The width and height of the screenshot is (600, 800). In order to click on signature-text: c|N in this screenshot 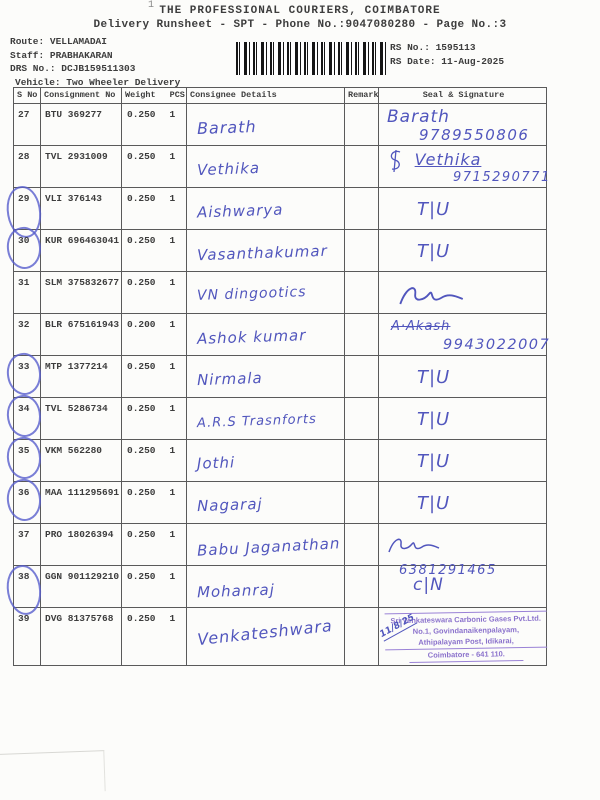, I will do `click(428, 585)`.